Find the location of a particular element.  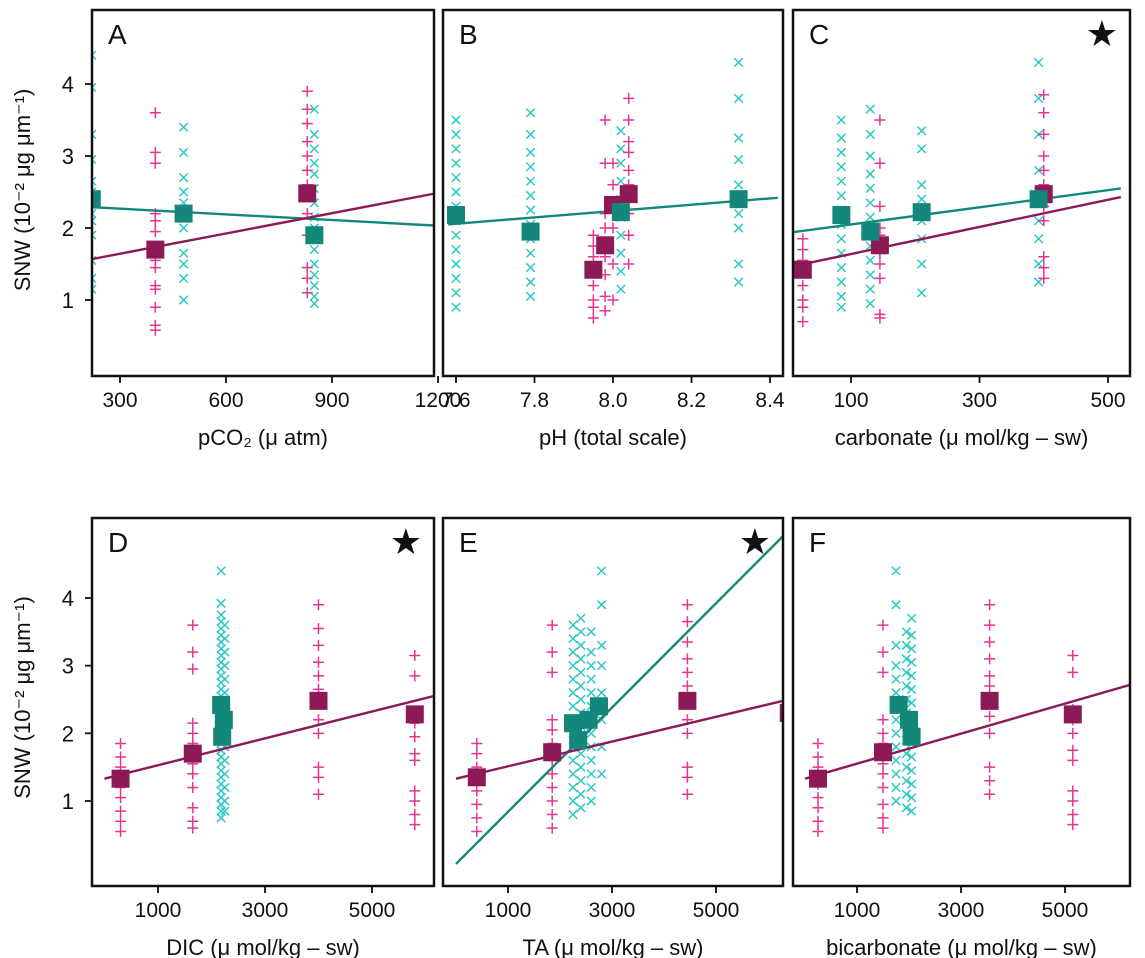

panel-frame is located at coordinates (263, 193).